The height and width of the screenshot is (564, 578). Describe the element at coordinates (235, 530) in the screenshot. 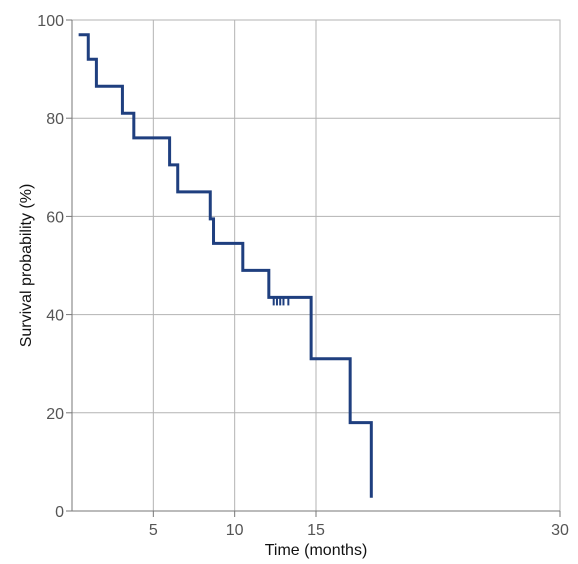

I see `x-tick-label: 10` at that location.